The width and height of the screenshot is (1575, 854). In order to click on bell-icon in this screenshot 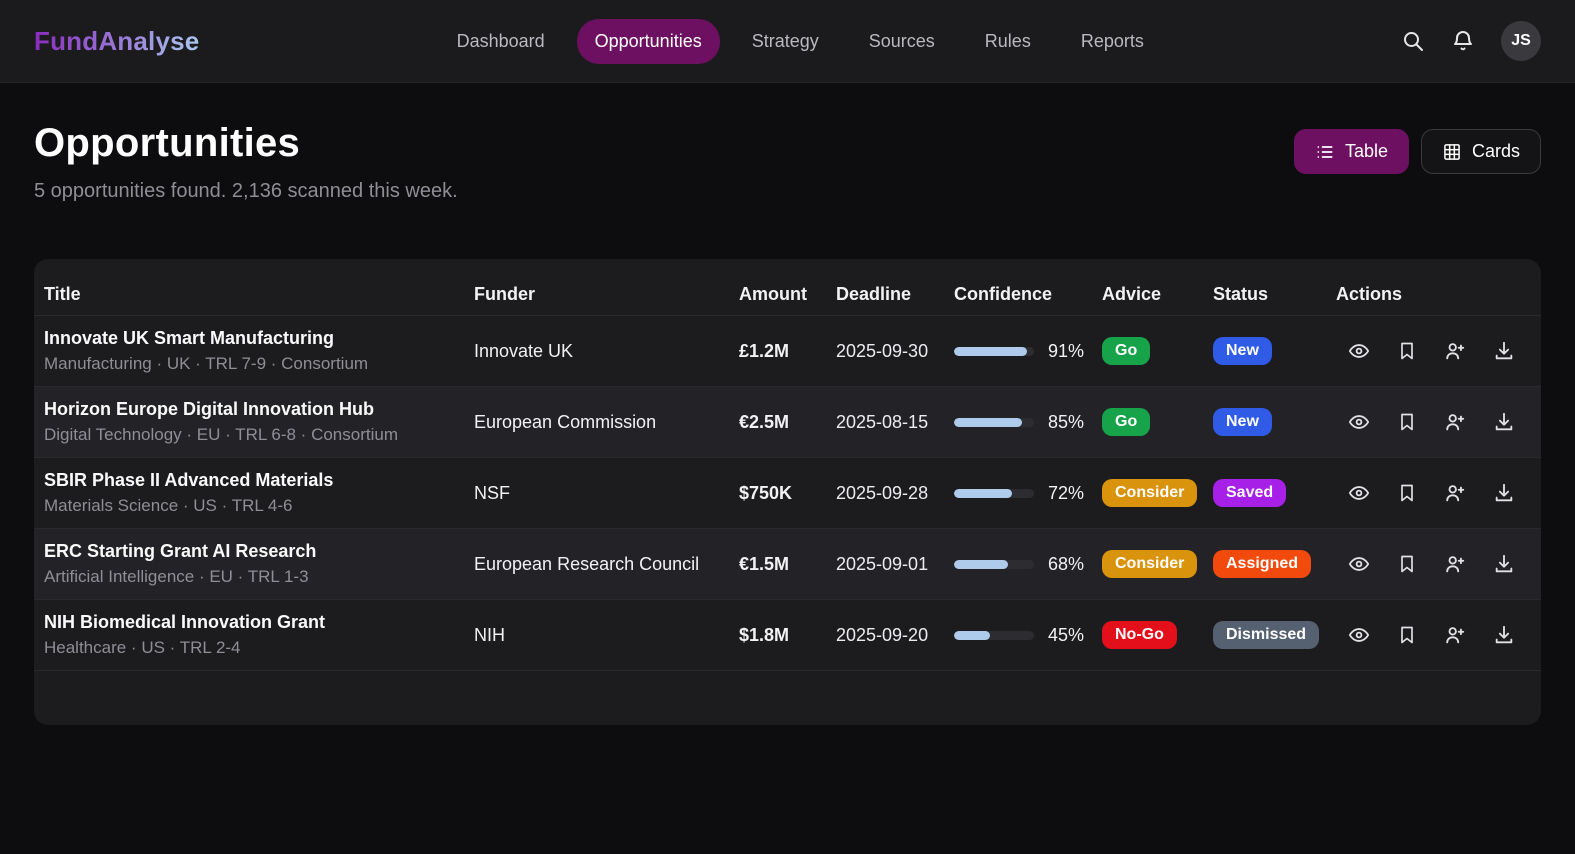, I will do `click(1463, 41)`.